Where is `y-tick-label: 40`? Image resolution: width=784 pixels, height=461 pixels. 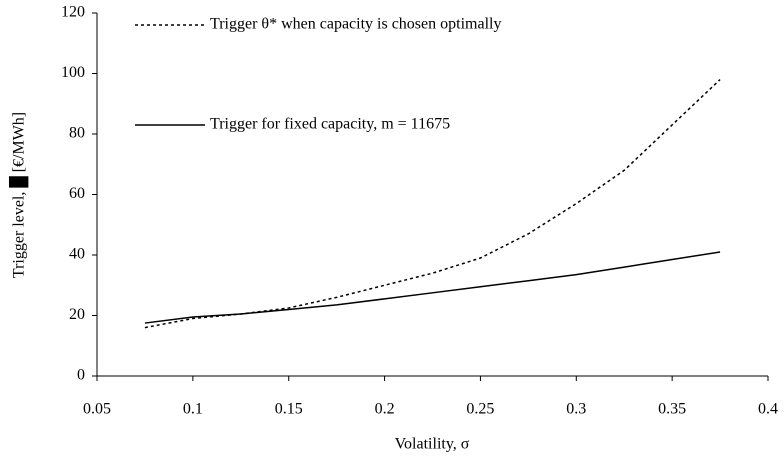
y-tick-label: 40 is located at coordinates (77, 254).